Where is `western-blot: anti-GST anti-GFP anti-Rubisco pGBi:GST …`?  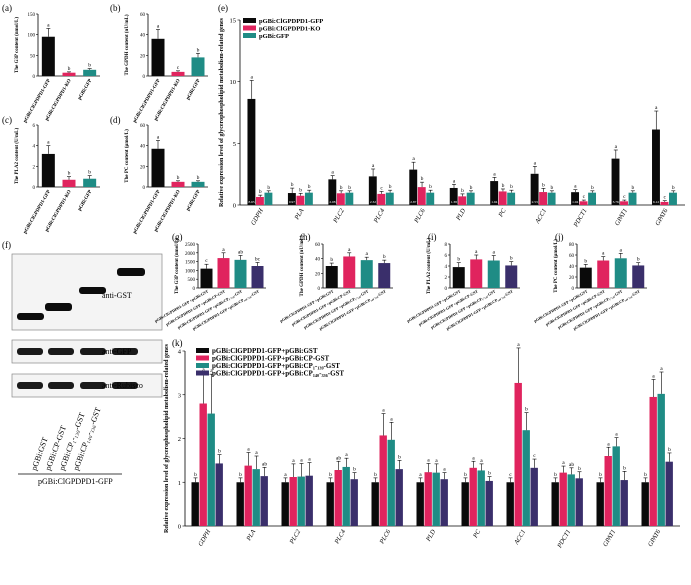 western-blot: anti-GST anti-GFP anti-Rubisco pGBi:GST … is located at coordinates (87, 369).